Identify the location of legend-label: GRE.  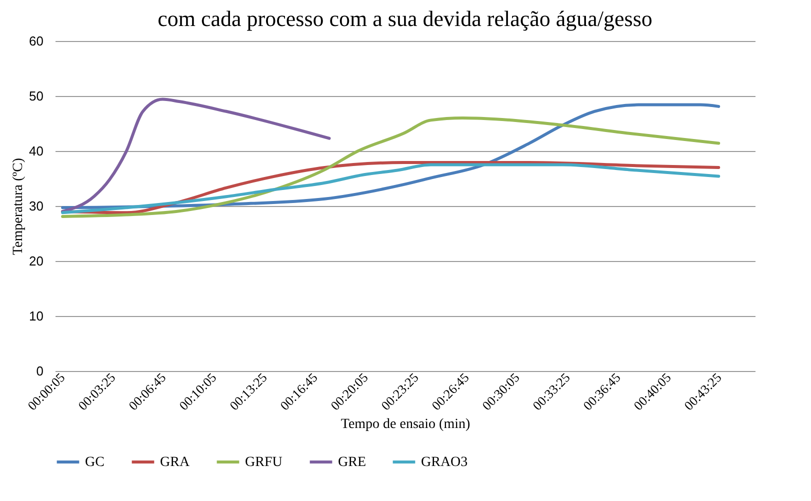
(352, 462).